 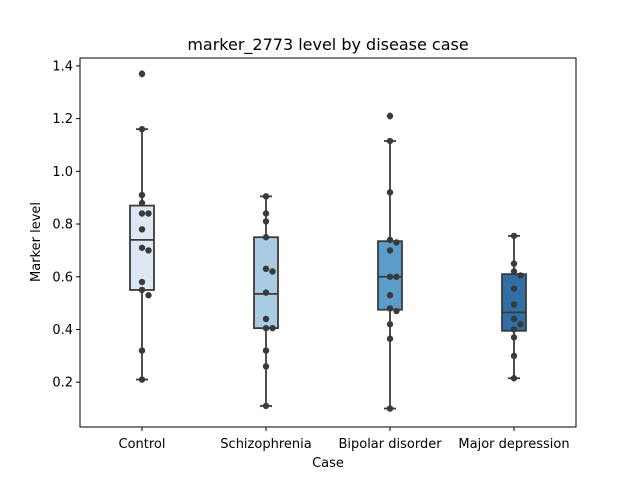 I want to click on x-tick-label: Control, so click(x=142, y=444).